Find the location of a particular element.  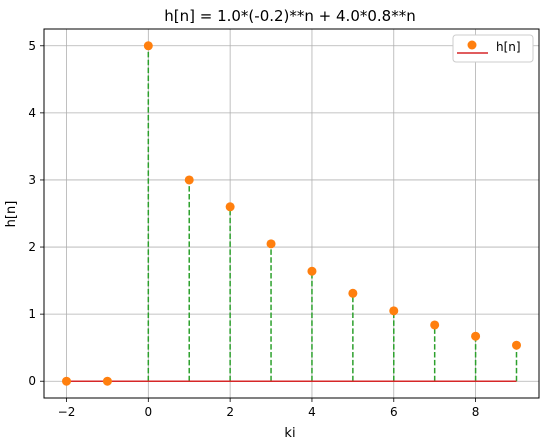

x-tick-label: −2 is located at coordinates (67, 412).